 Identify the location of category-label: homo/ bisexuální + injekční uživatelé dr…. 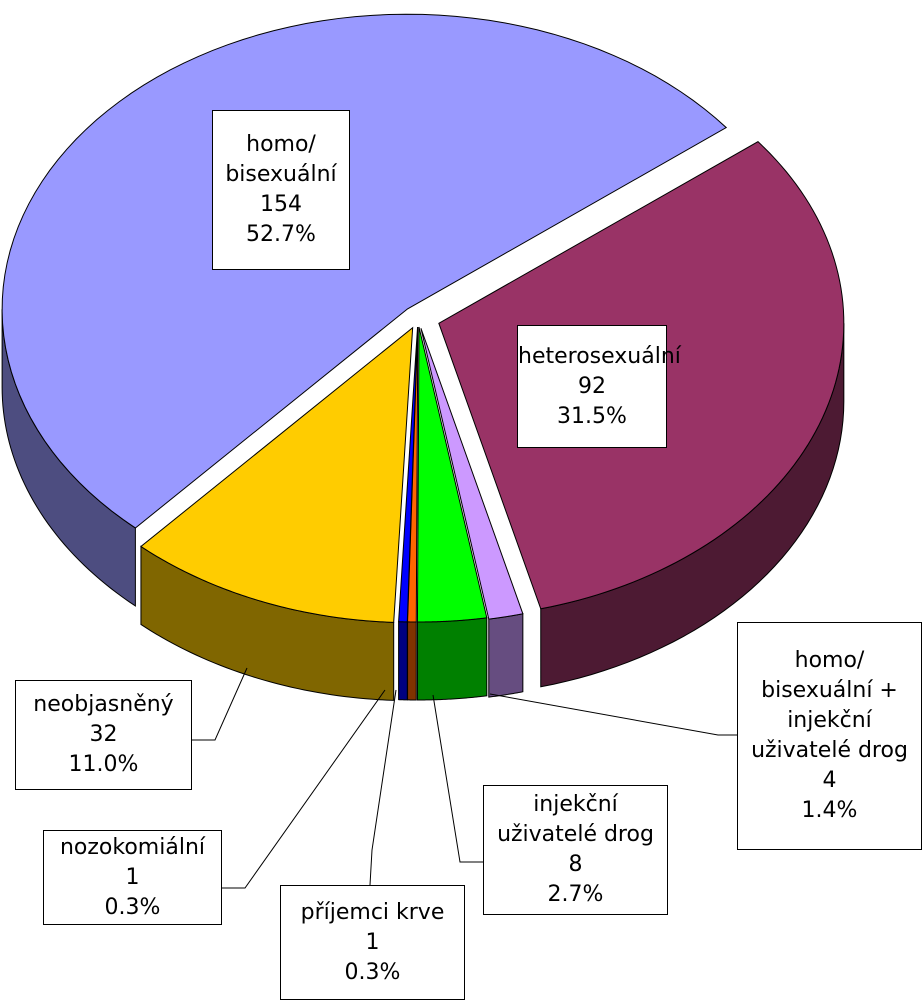
(829, 705).